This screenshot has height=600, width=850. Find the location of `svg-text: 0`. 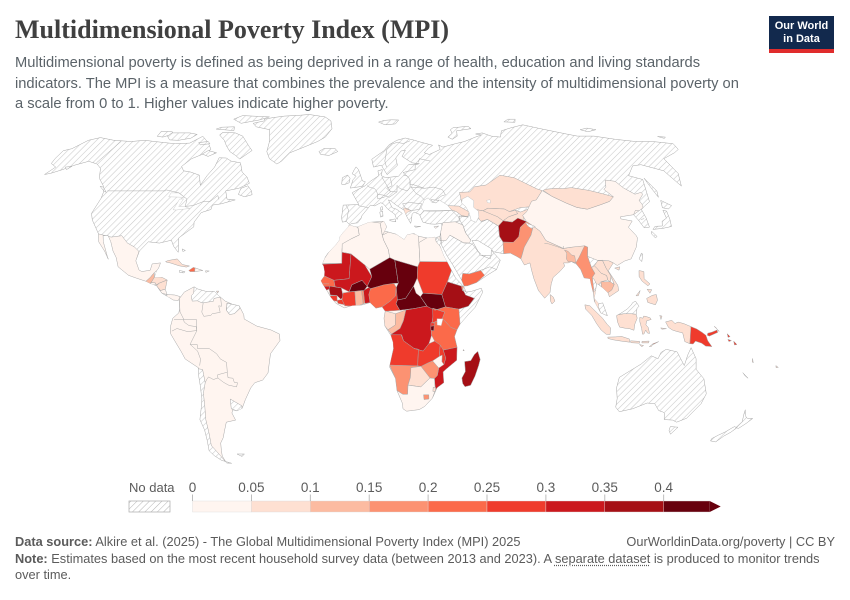

svg-text: 0 is located at coordinates (193, 487).